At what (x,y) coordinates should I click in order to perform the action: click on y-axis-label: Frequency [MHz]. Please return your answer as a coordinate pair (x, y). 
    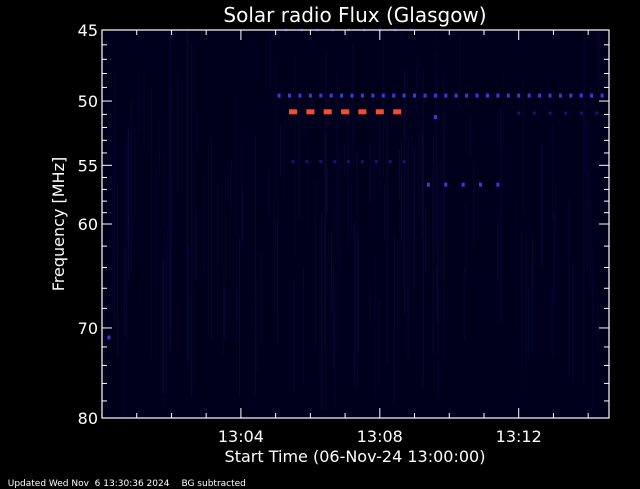
    Looking at the image, I should click on (58, 224).